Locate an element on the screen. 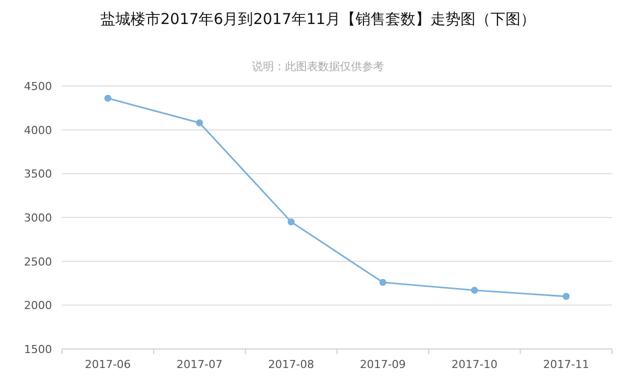 The height and width of the screenshot is (376, 636). y-tick-label: 3000 is located at coordinates (38, 218).